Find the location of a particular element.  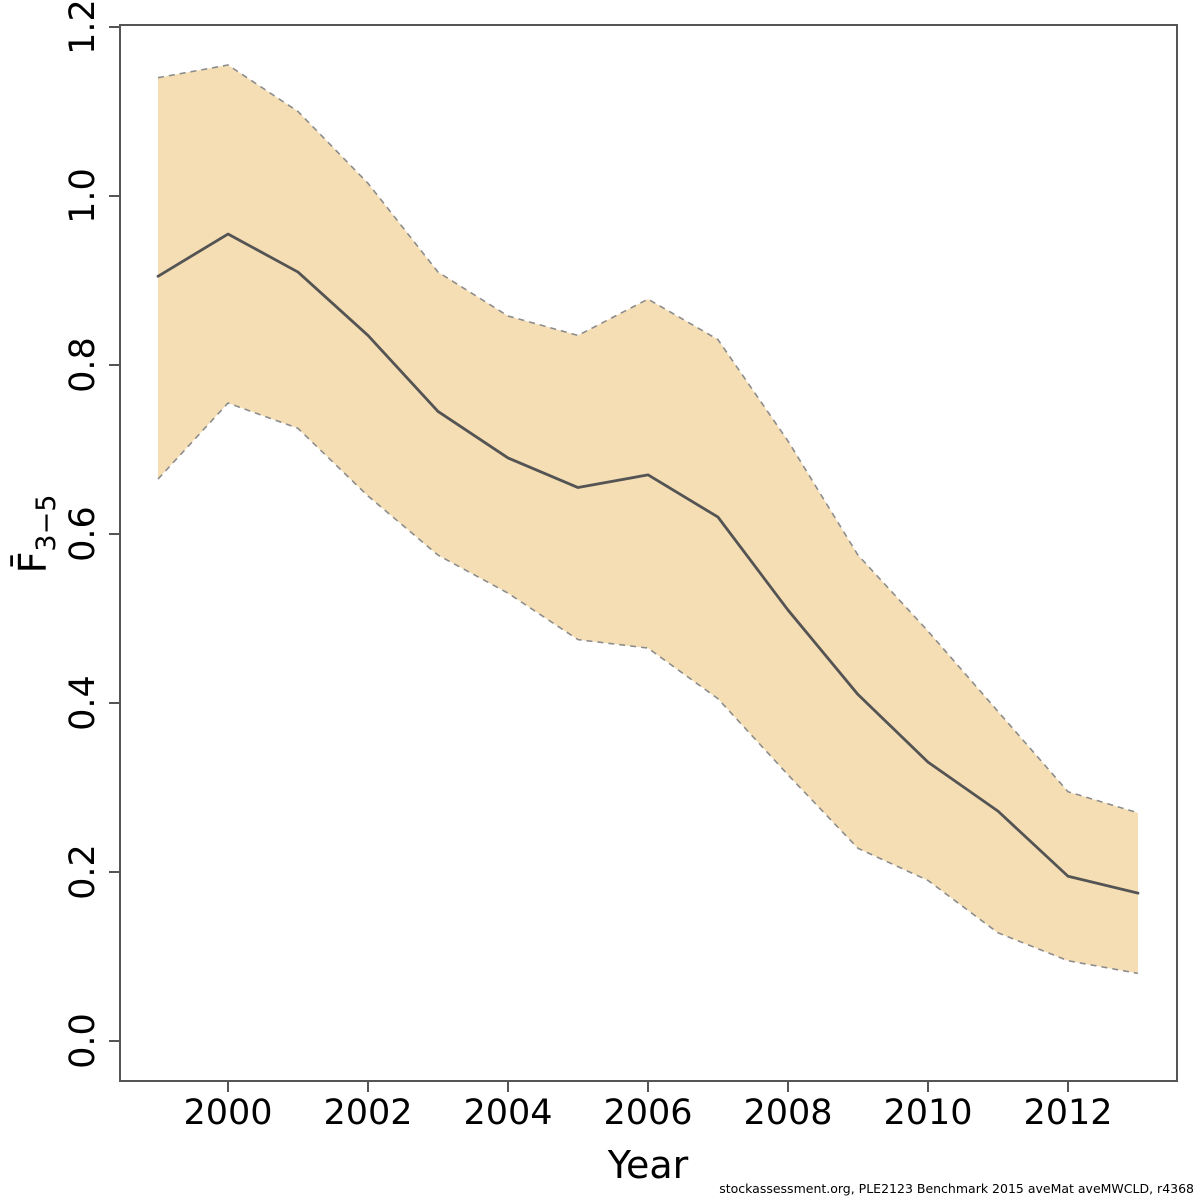

y-tick-label: 0.6 is located at coordinates (83, 534).